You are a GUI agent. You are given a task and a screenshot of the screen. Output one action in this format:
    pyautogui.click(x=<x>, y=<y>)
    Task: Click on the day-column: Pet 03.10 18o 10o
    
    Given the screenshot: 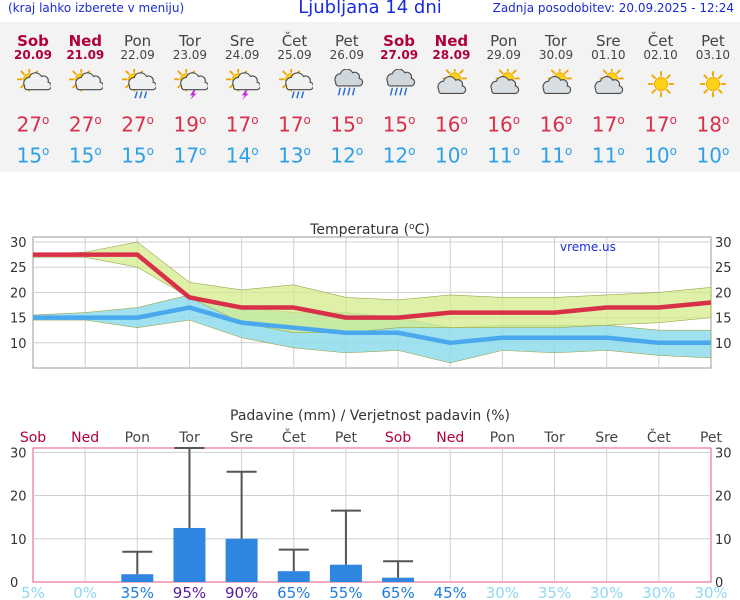 What is the action you would take?
    pyautogui.click(x=713, y=94)
    